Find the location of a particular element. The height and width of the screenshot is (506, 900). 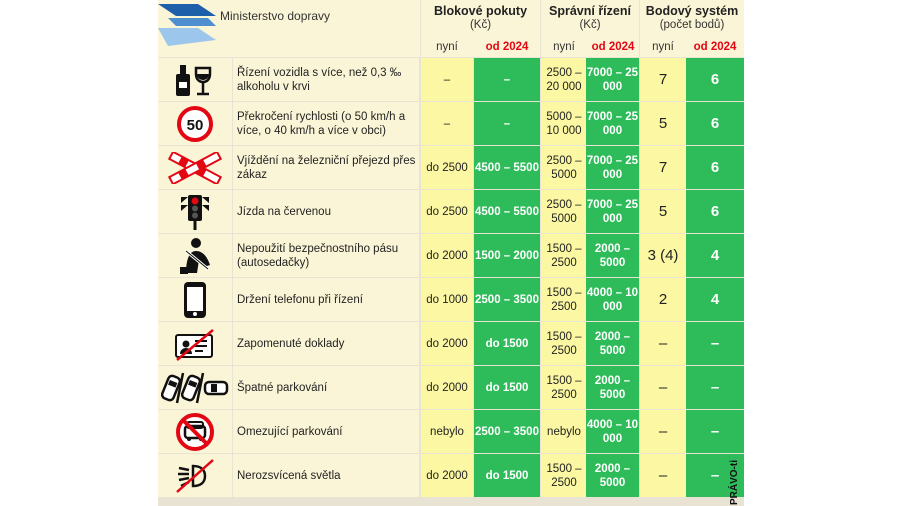

header-ministry: Ministerstvo dopravy is located at coordinates (289, 28).